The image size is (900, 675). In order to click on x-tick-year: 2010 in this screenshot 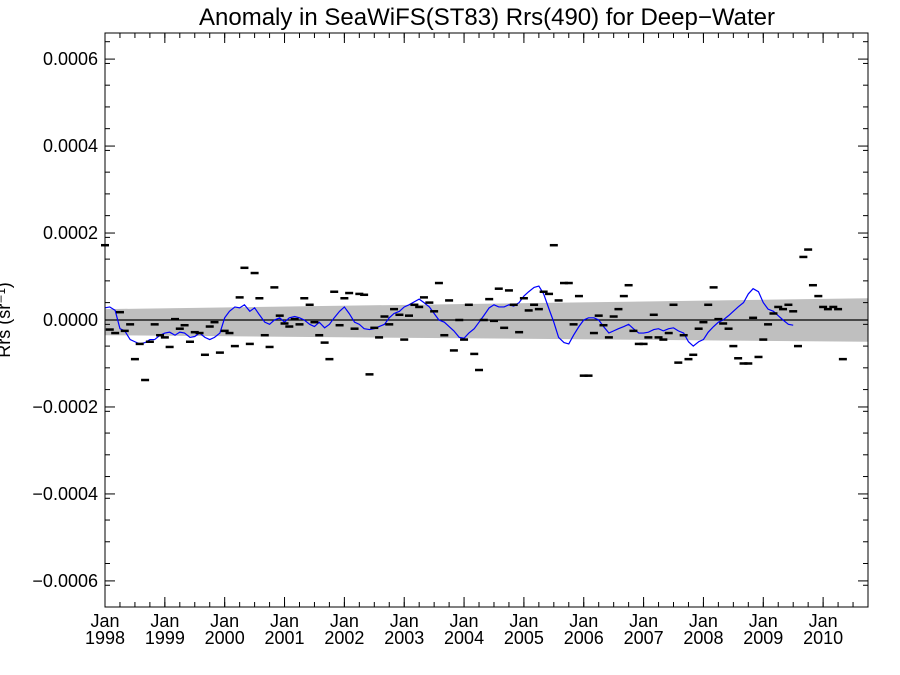, I will do `click(823, 638)`.